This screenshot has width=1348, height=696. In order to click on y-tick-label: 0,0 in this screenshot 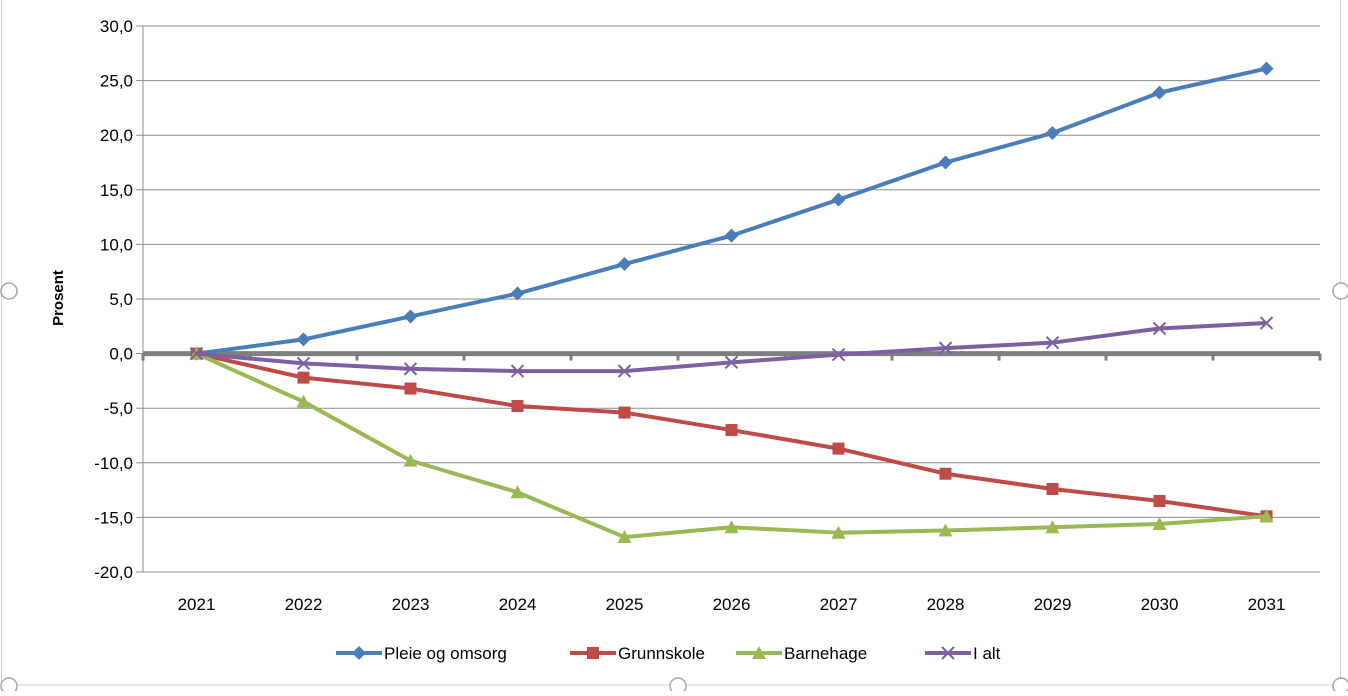, I will do `click(121, 354)`.